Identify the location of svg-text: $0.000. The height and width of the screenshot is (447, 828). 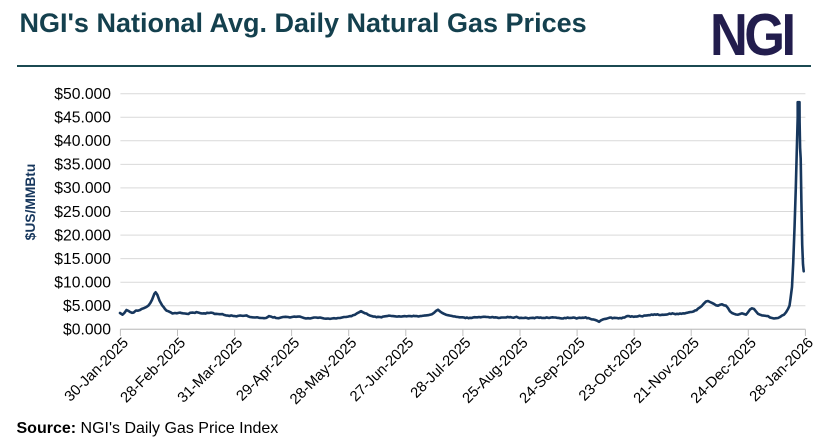
(87, 330).